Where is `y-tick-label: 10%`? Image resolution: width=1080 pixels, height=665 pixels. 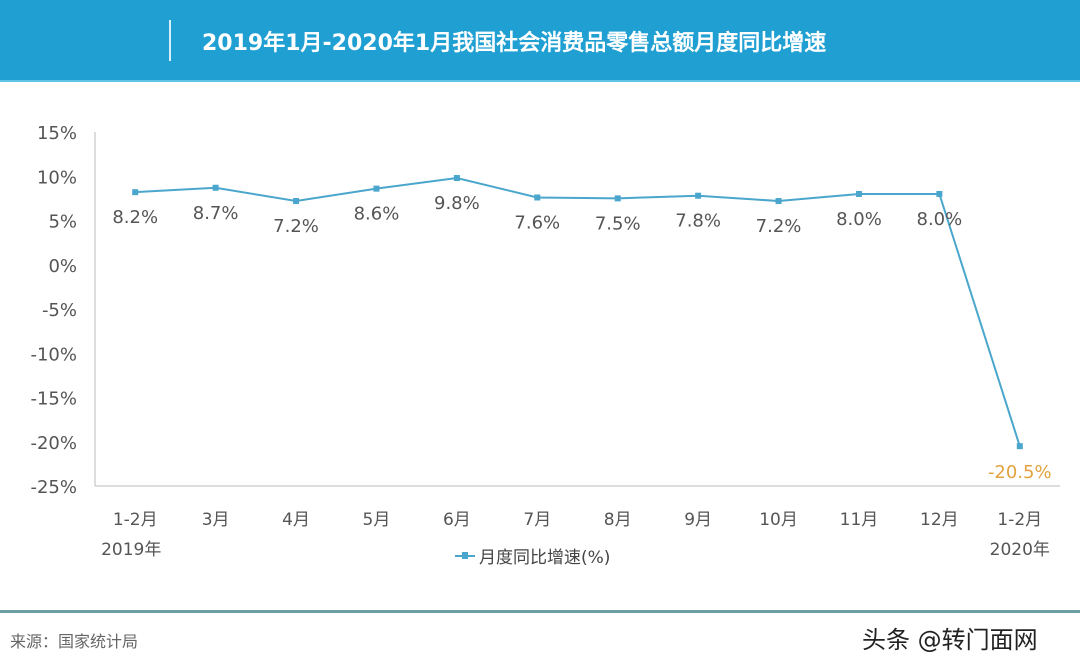 y-tick-label: 10% is located at coordinates (57, 177).